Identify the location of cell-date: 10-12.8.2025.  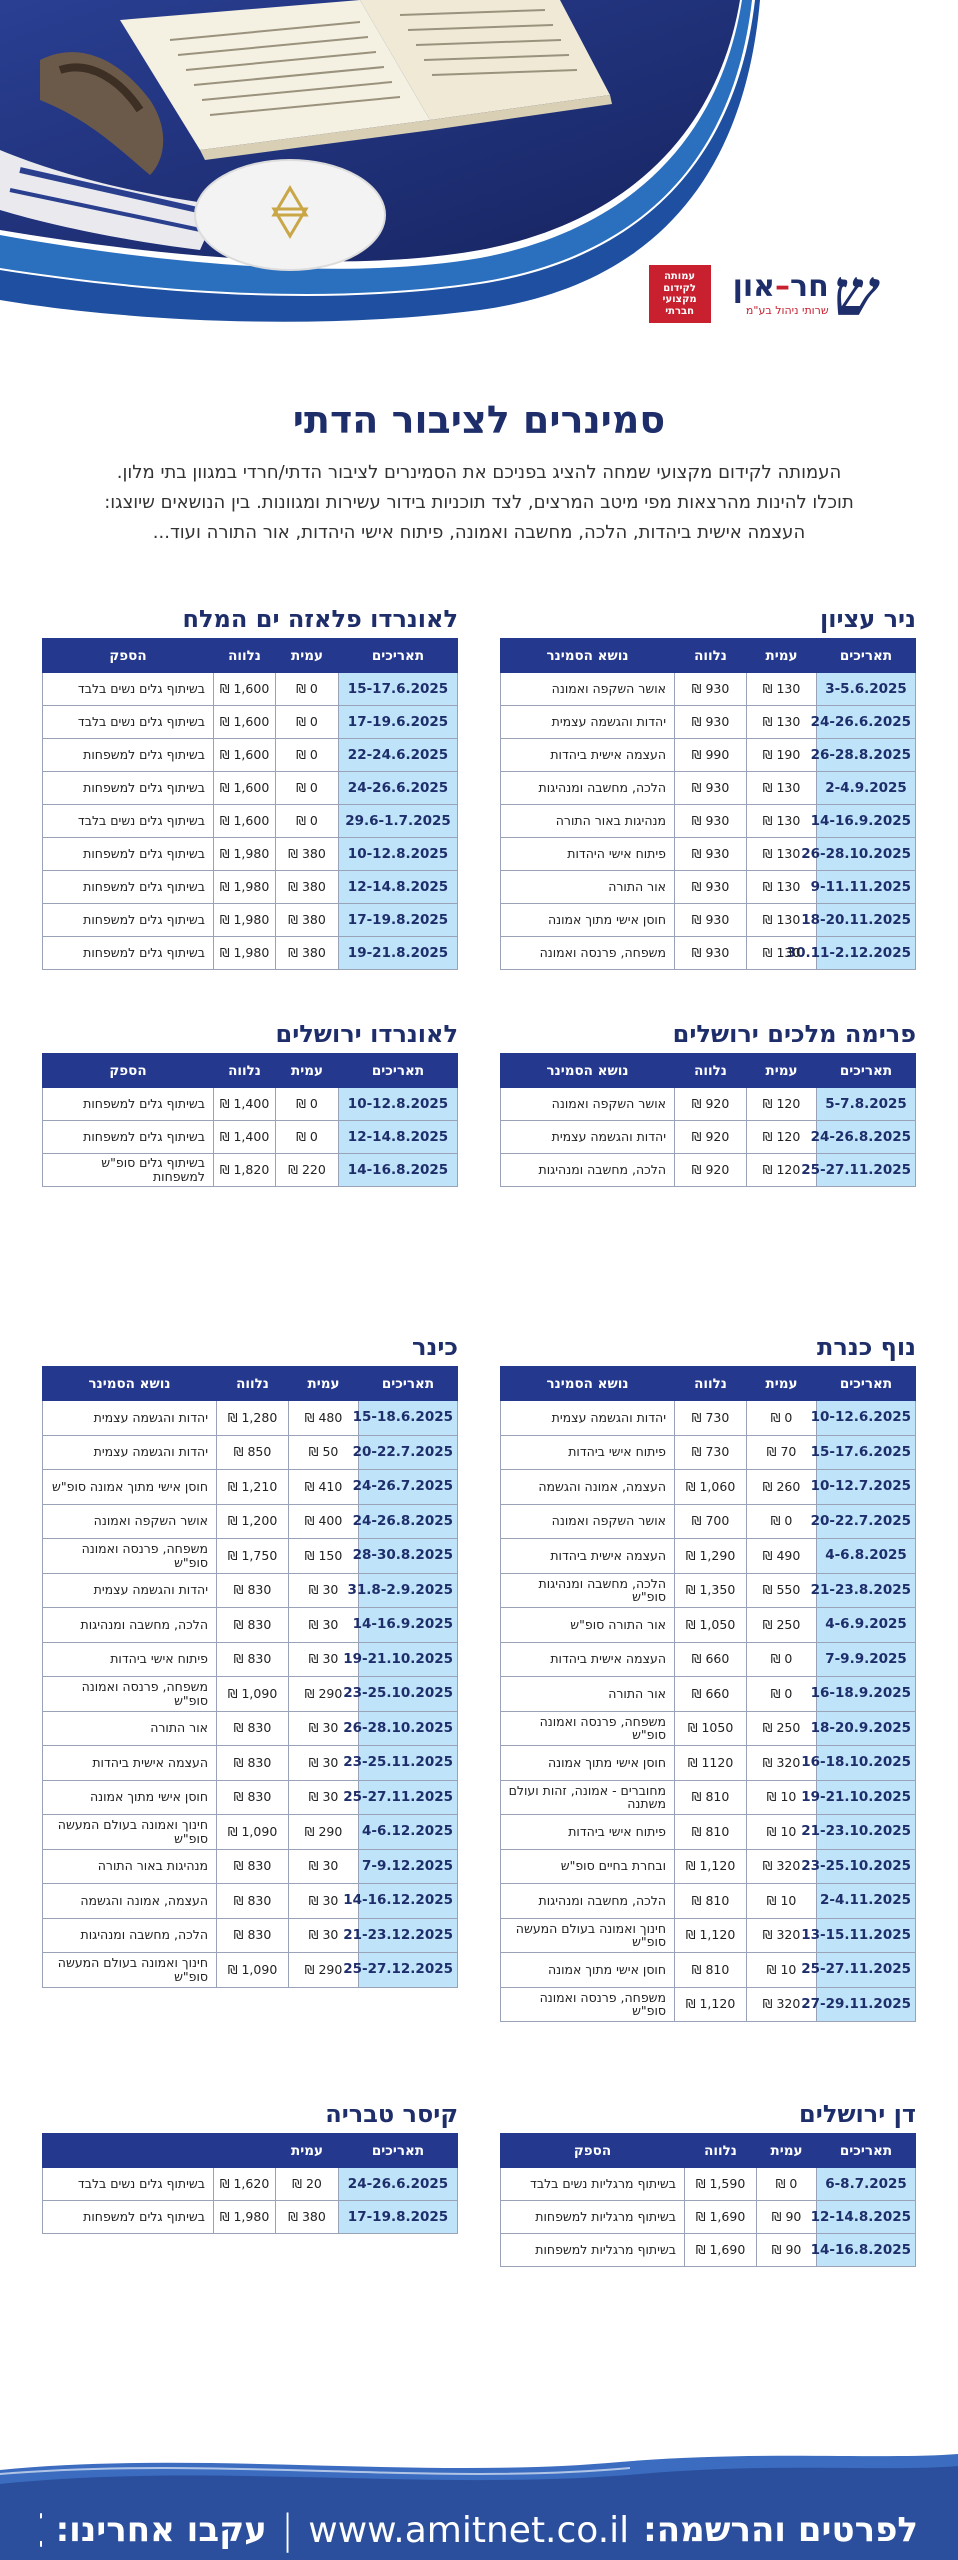
(398, 1104).